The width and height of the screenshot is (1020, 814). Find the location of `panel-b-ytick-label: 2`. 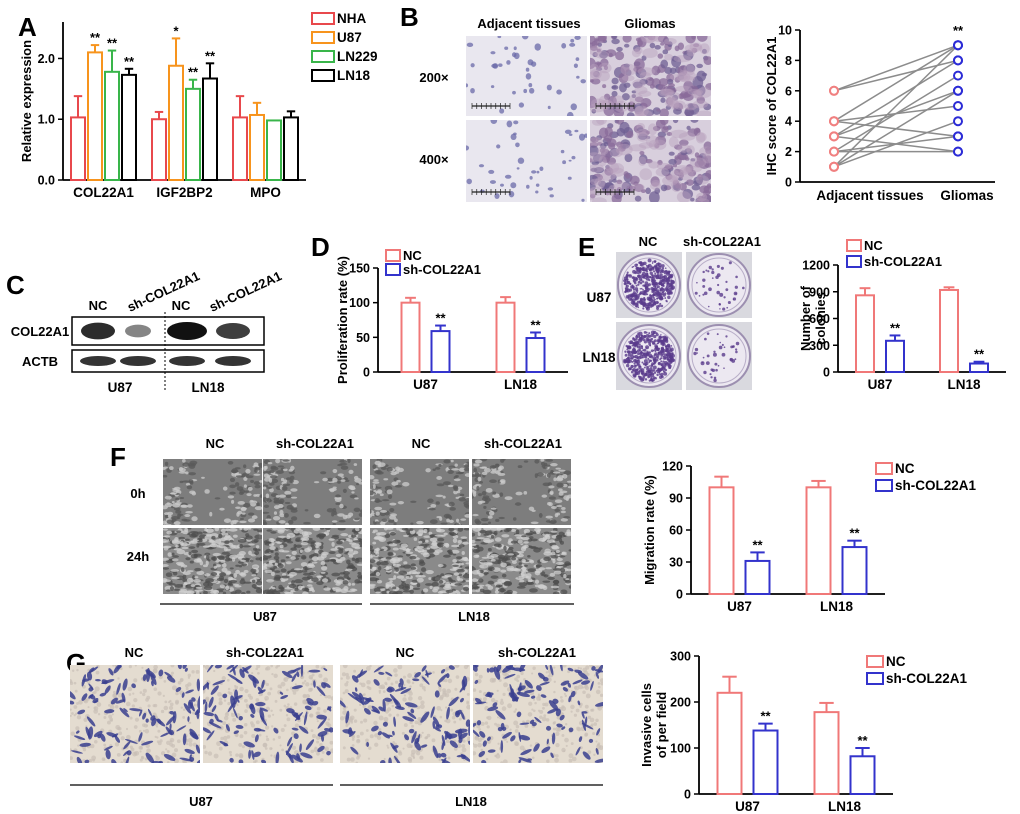

panel-b-ytick-label: 2 is located at coordinates (788, 152).